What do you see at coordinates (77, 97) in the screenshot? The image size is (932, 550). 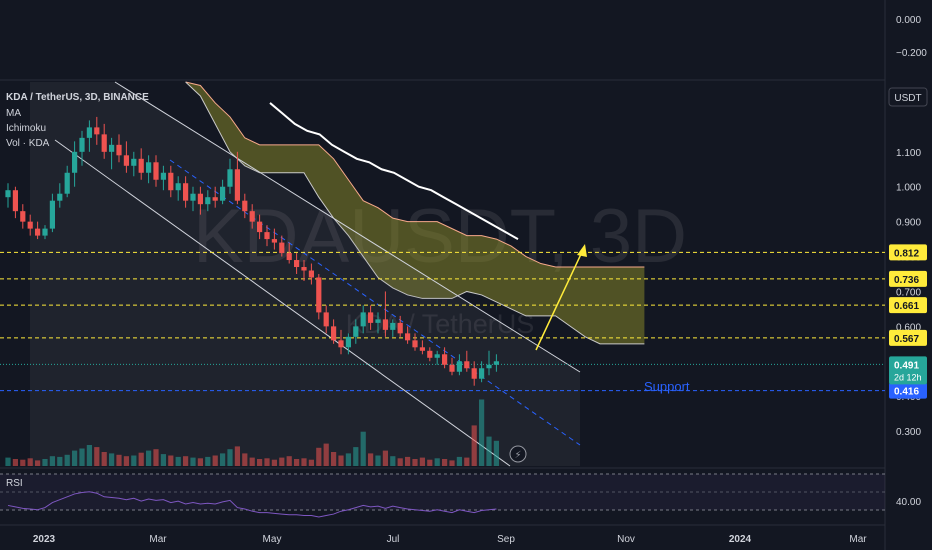 I see `symbol-title: KDA / TetherUS, 3D, BINANCE` at bounding box center [77, 97].